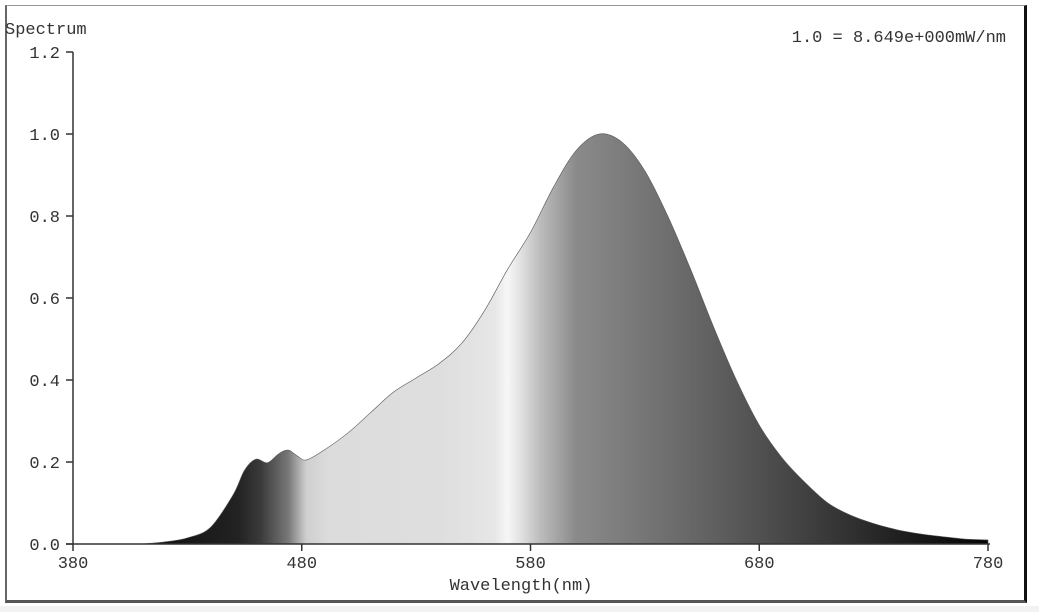 This screenshot has width=1039, height=612. Describe the element at coordinates (46, 30) in the screenshot. I see `chart-title: Spectrum` at that location.